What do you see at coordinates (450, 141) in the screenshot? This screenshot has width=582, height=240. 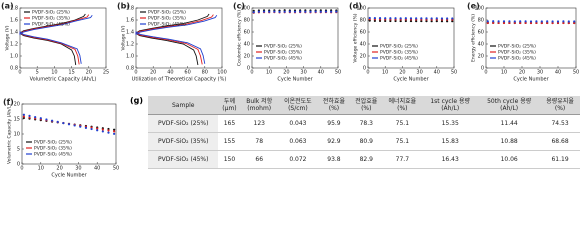 I see `table-cell: 15.83` at bounding box center [450, 141].